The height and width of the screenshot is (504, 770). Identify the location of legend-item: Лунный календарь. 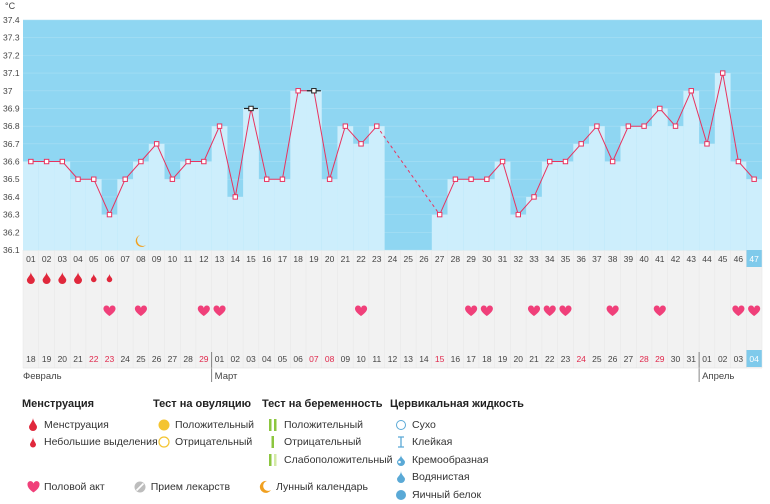
(311, 486).